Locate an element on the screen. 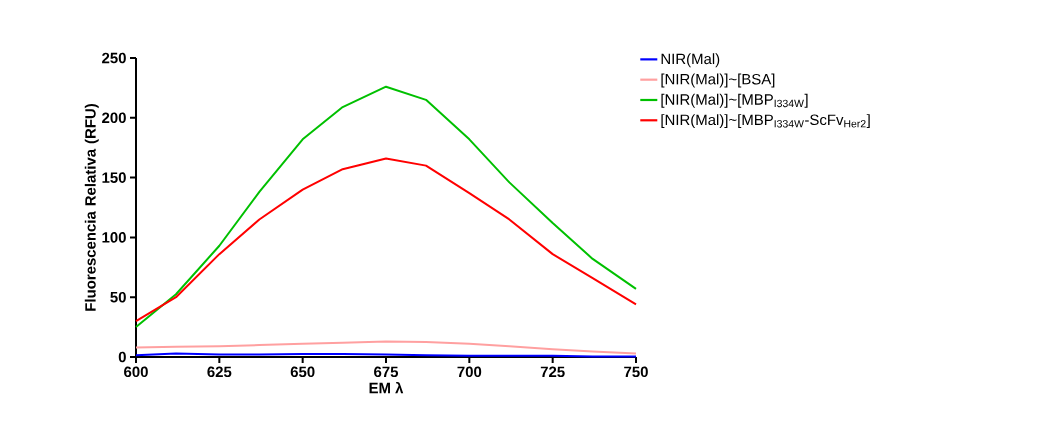 Image resolution: width=1061 pixels, height=437 pixels. x-tick-label: 750 is located at coordinates (636, 372).